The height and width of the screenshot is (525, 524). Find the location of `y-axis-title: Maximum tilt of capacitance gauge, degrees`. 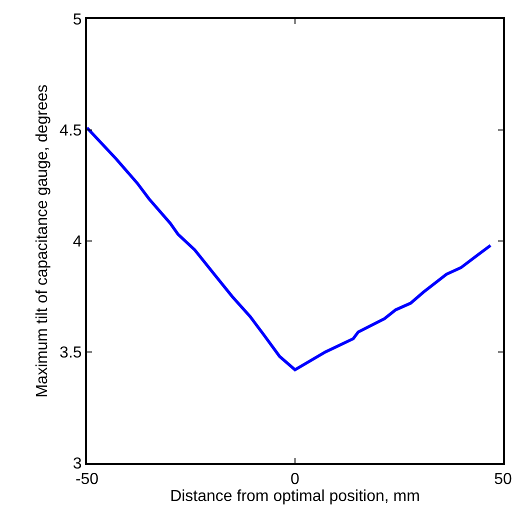

y-axis-title: Maximum tilt of capacitance gauge, degrees is located at coordinates (42, 241).